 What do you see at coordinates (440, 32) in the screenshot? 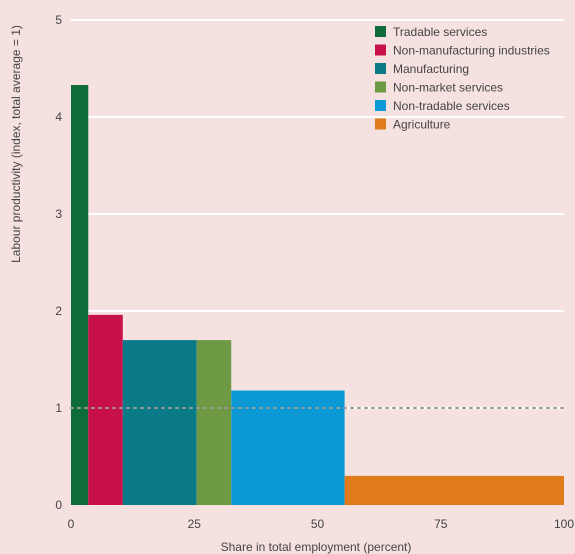
I see `legend-label-tradable-services: Tradable services` at bounding box center [440, 32].